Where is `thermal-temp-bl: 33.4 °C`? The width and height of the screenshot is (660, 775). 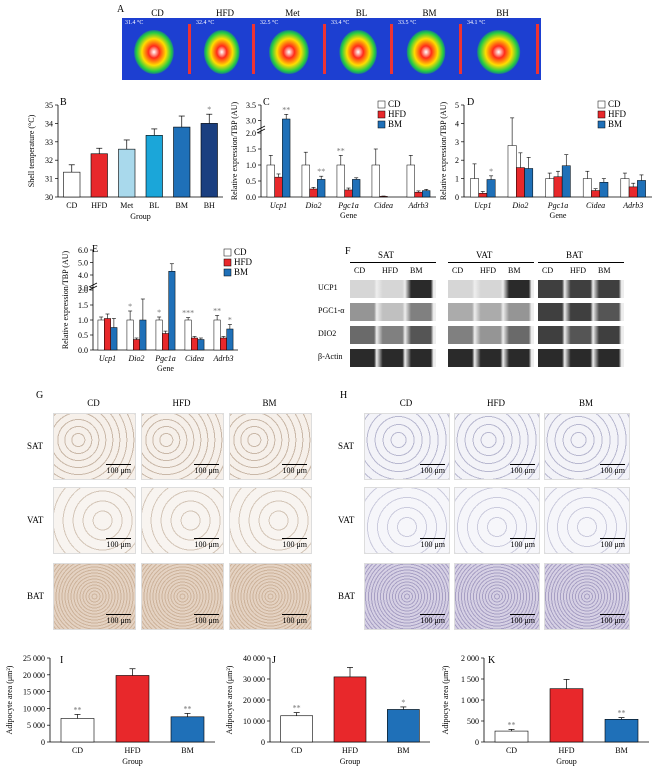
thermal-temp-bl: 33.4 °C is located at coordinates (340, 23).